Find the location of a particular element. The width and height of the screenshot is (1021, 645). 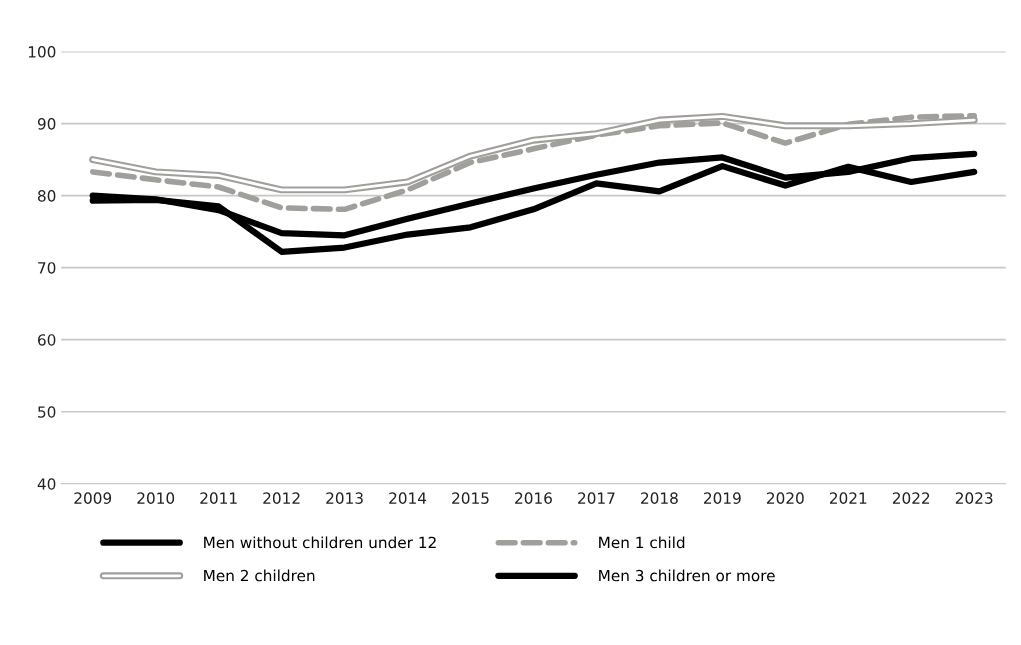

x-tick-label: 2009 is located at coordinates (93, 498).